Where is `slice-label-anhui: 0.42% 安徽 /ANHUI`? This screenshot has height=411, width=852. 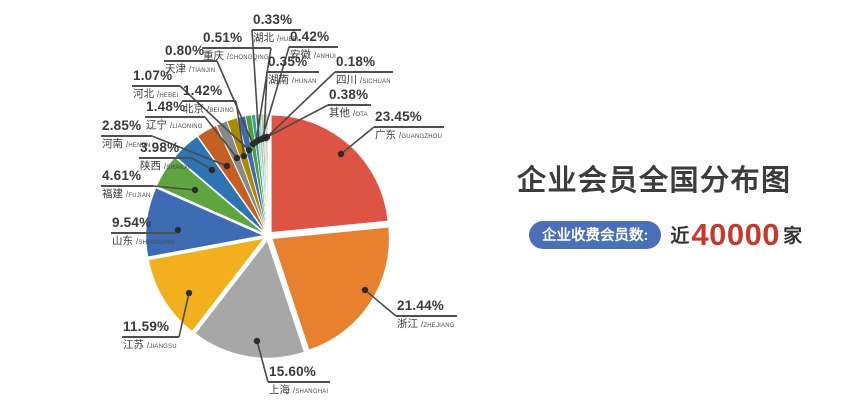 slice-label-anhui: 0.42% 安徽 /ANHUI is located at coordinates (314, 45).